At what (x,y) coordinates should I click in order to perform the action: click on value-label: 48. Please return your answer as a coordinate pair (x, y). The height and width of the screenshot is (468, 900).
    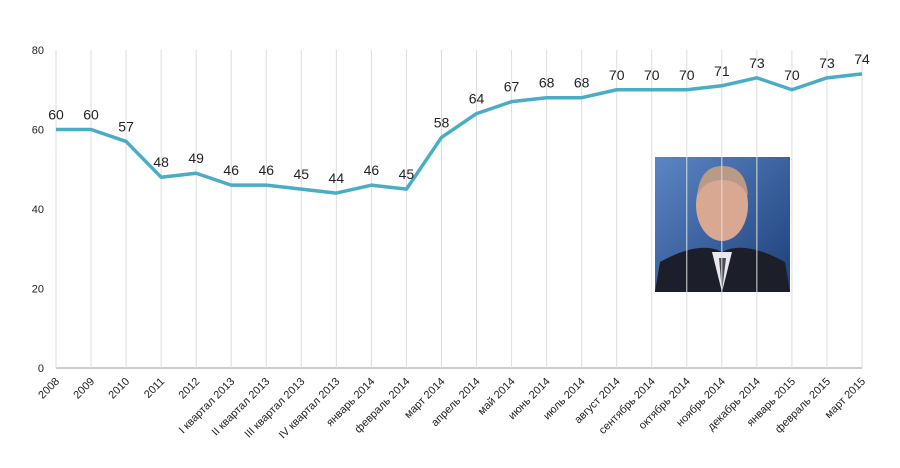
    Looking at the image, I should click on (161, 162).